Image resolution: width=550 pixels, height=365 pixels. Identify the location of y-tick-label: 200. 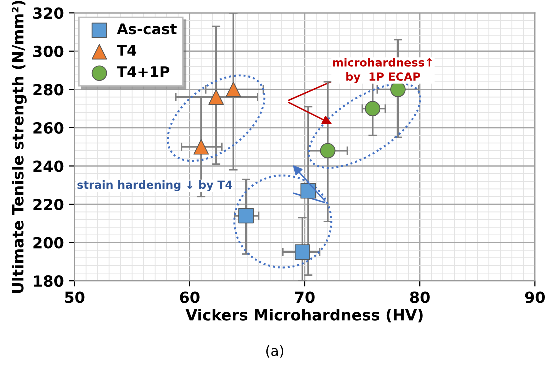
(49, 243).